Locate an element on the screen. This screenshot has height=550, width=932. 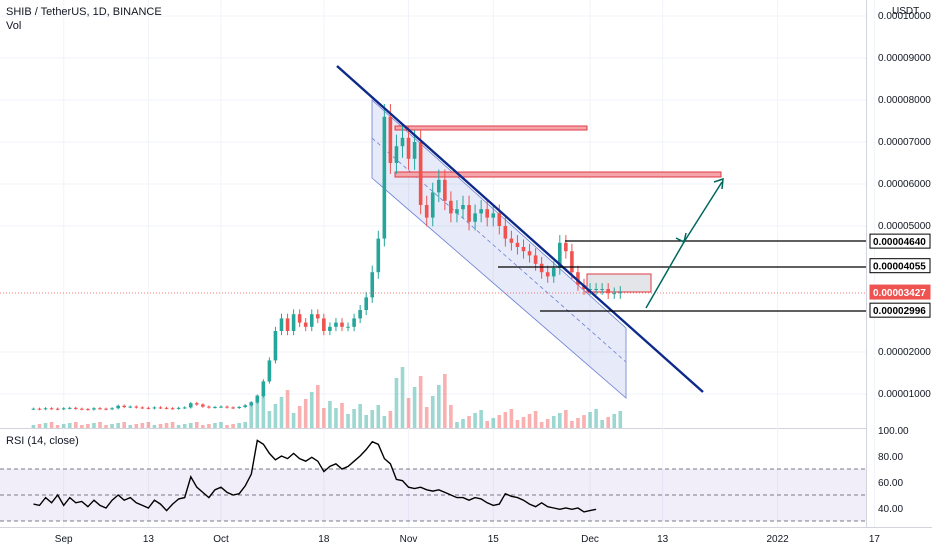
time-tick-label: Oct is located at coordinates (221, 539).